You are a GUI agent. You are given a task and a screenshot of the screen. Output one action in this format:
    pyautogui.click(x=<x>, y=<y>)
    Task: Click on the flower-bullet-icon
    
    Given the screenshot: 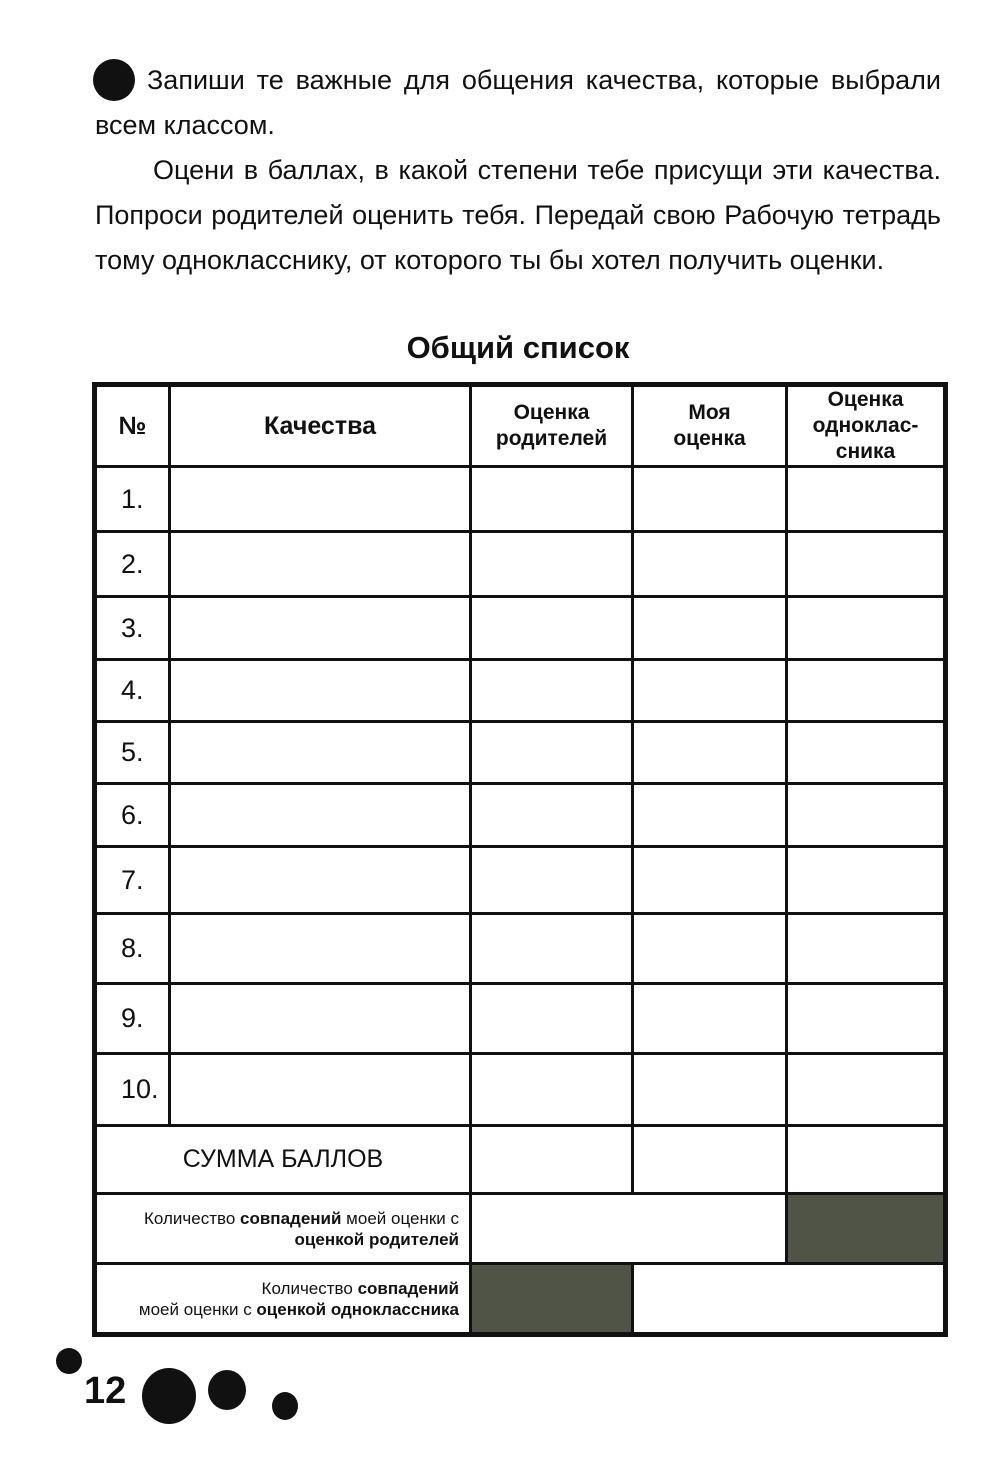 What is the action you would take?
    pyautogui.click(x=114, y=80)
    